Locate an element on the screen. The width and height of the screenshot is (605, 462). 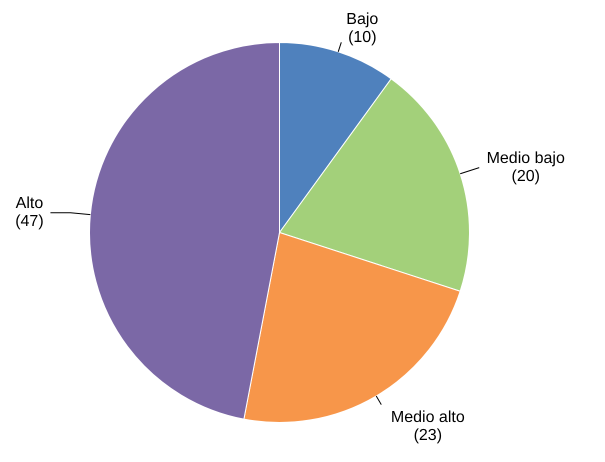
data-label: (47) is located at coordinates (29, 221).